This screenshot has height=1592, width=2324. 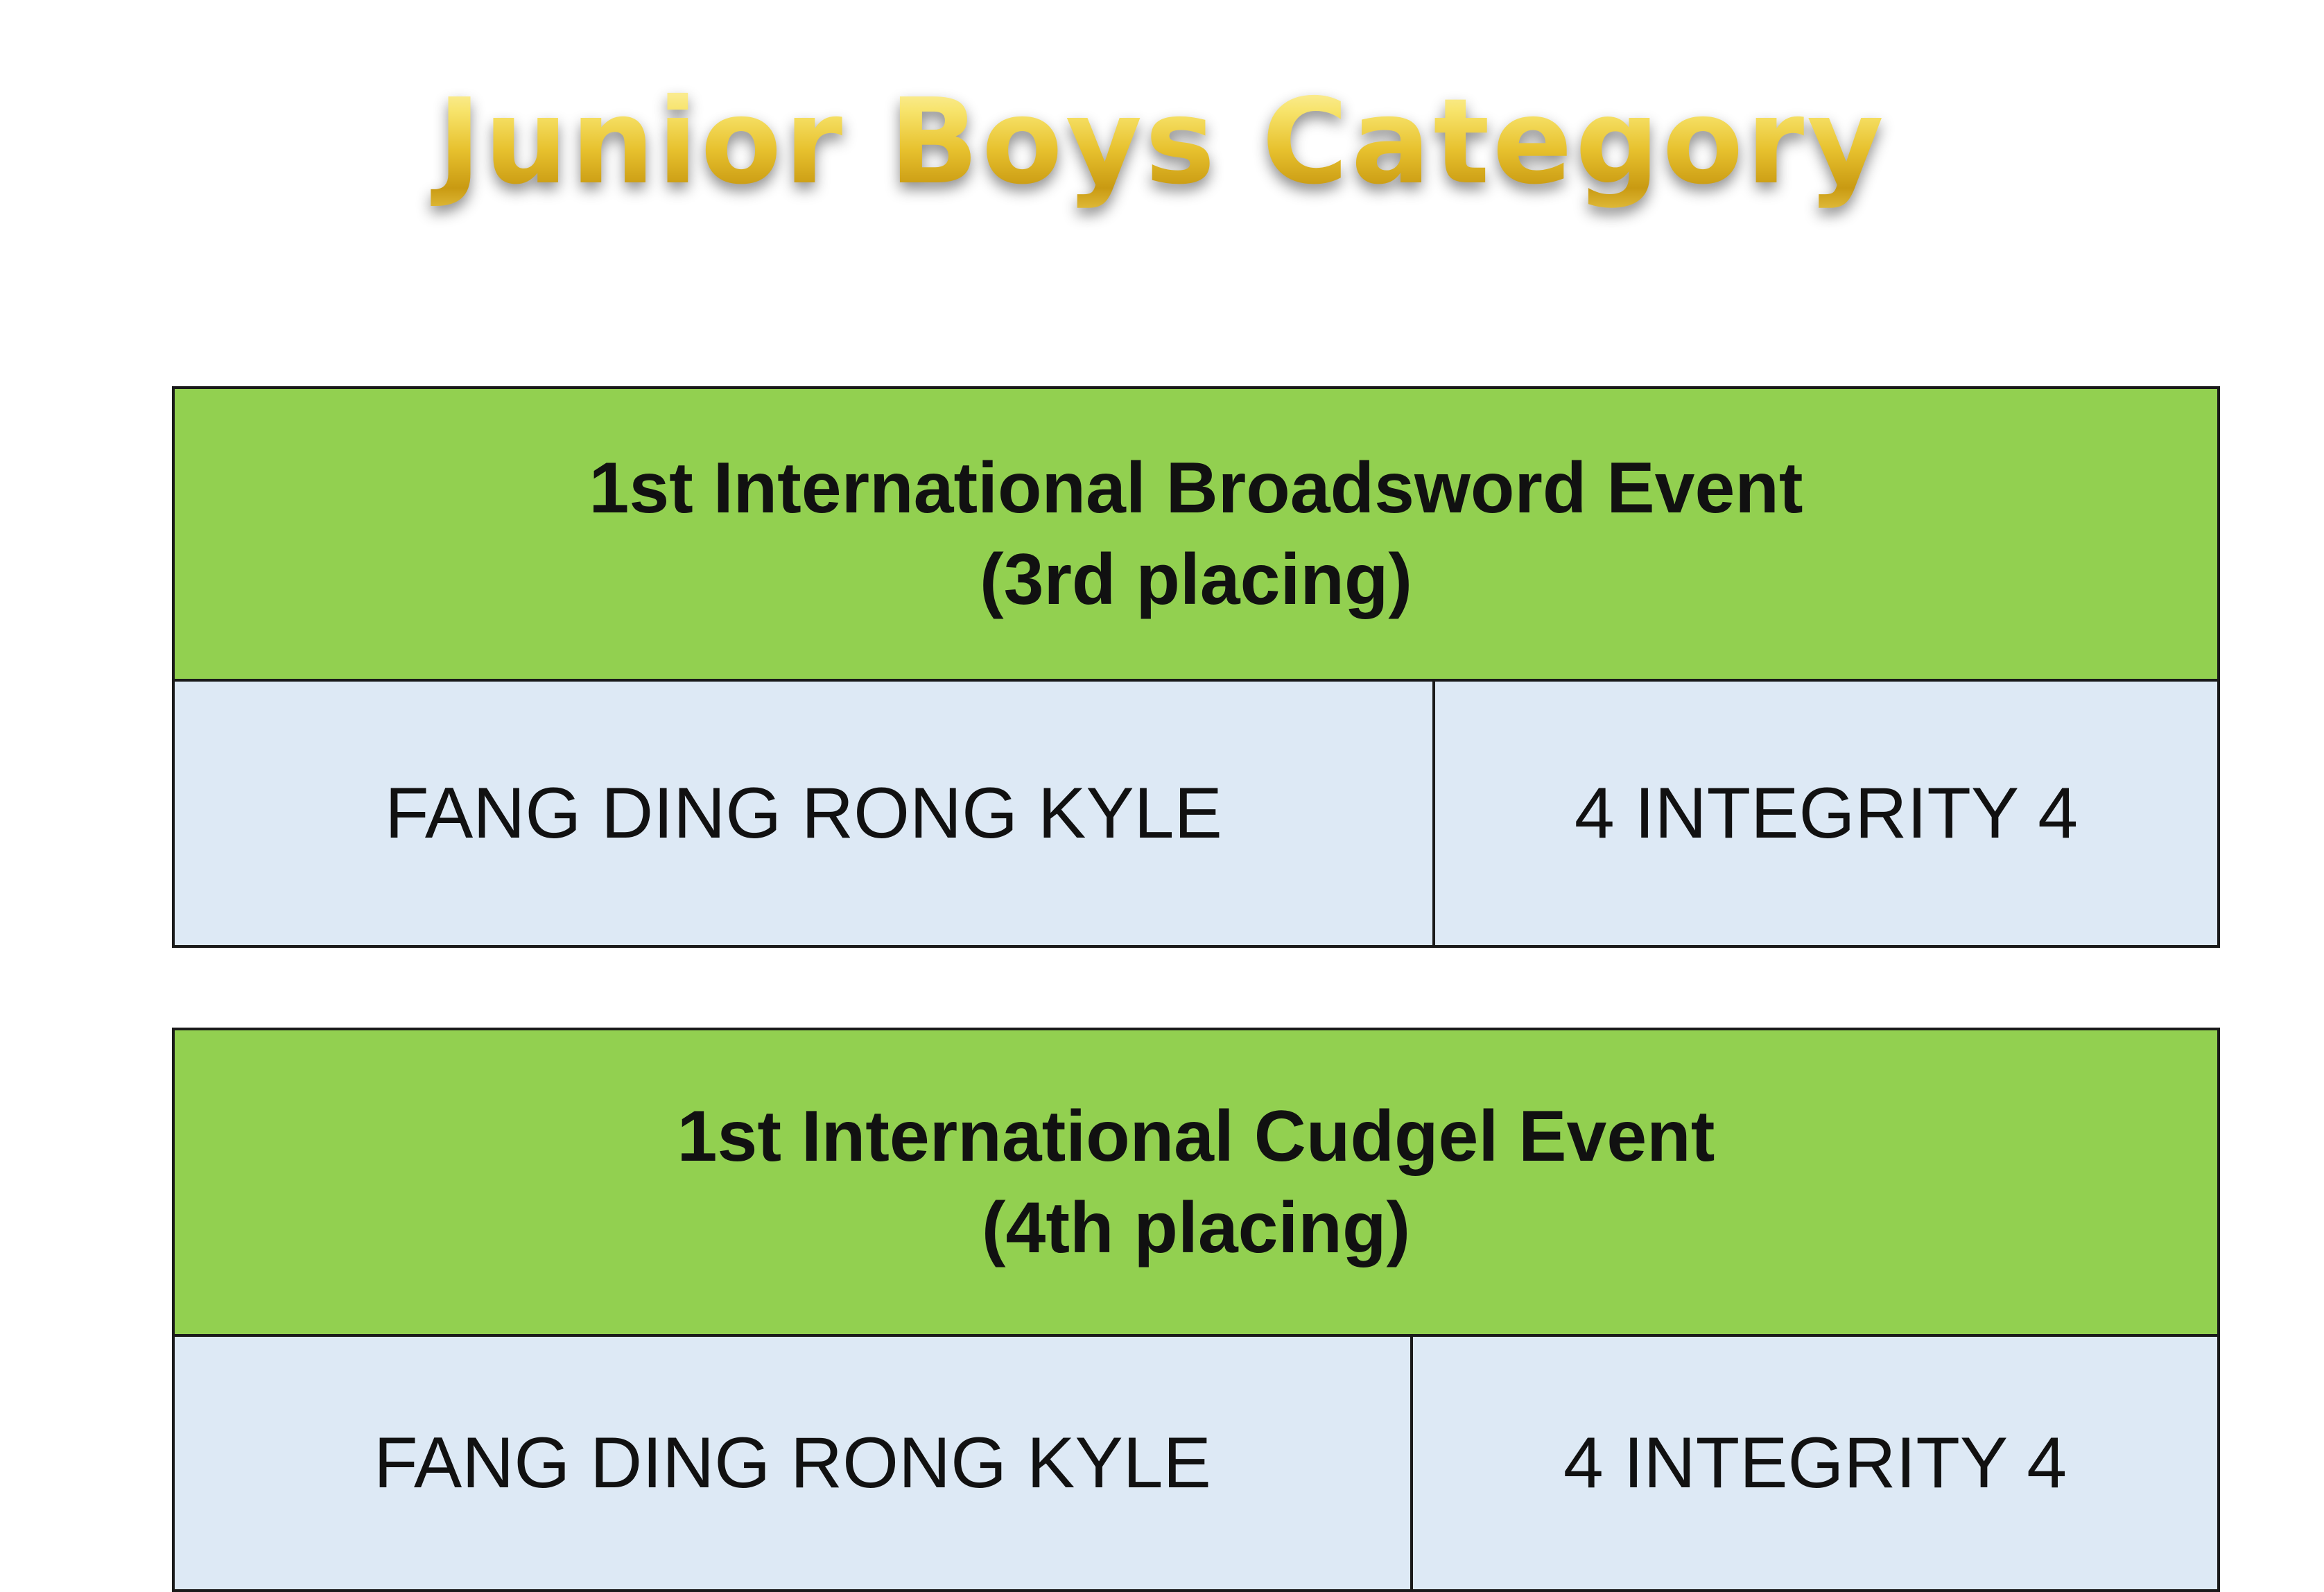 I want to click on page-title: Junior Boys Category, so click(x=1162, y=142).